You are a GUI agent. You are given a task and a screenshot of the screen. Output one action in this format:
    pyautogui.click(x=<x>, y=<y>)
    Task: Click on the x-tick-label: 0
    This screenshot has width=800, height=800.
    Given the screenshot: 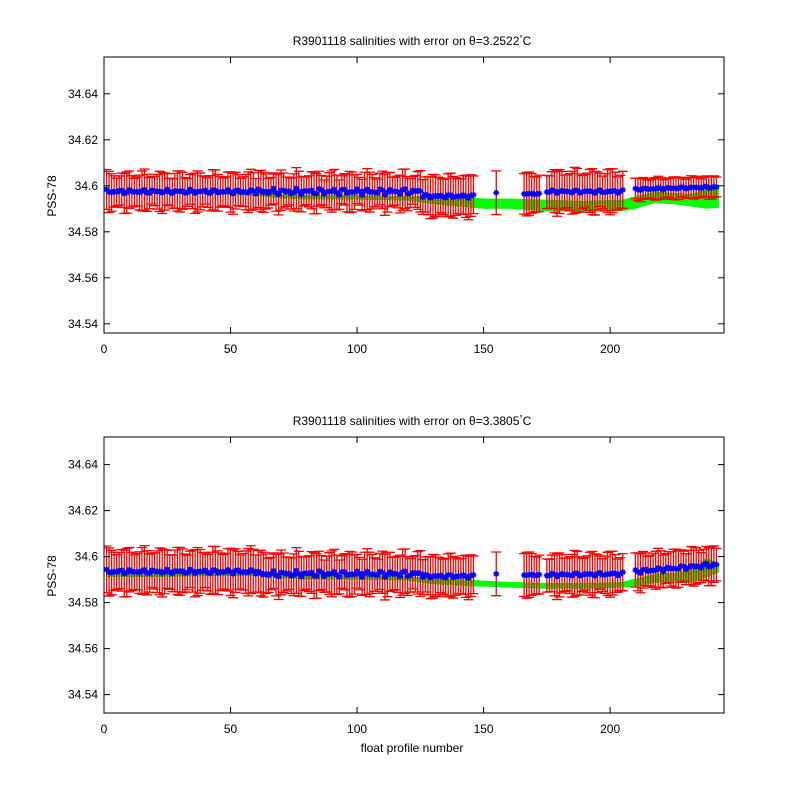 What is the action you would take?
    pyautogui.click(x=104, y=349)
    